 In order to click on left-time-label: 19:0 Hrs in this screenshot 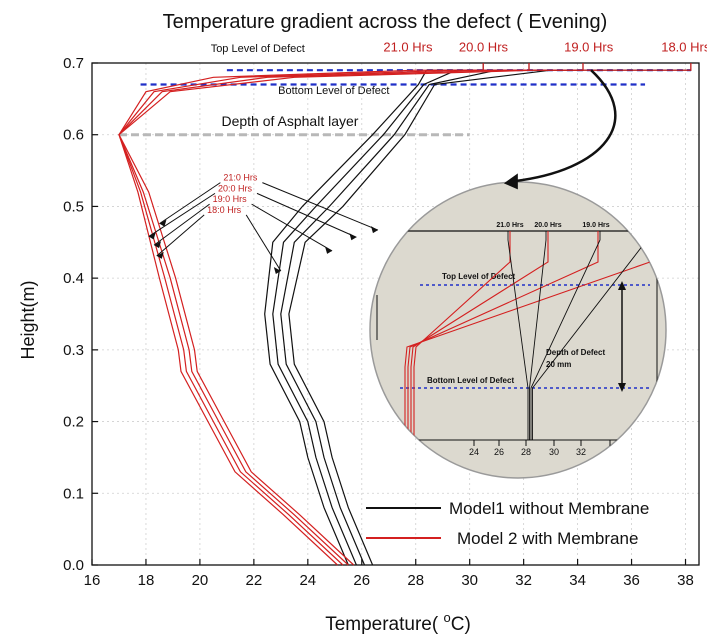, I will do `click(230, 199)`.